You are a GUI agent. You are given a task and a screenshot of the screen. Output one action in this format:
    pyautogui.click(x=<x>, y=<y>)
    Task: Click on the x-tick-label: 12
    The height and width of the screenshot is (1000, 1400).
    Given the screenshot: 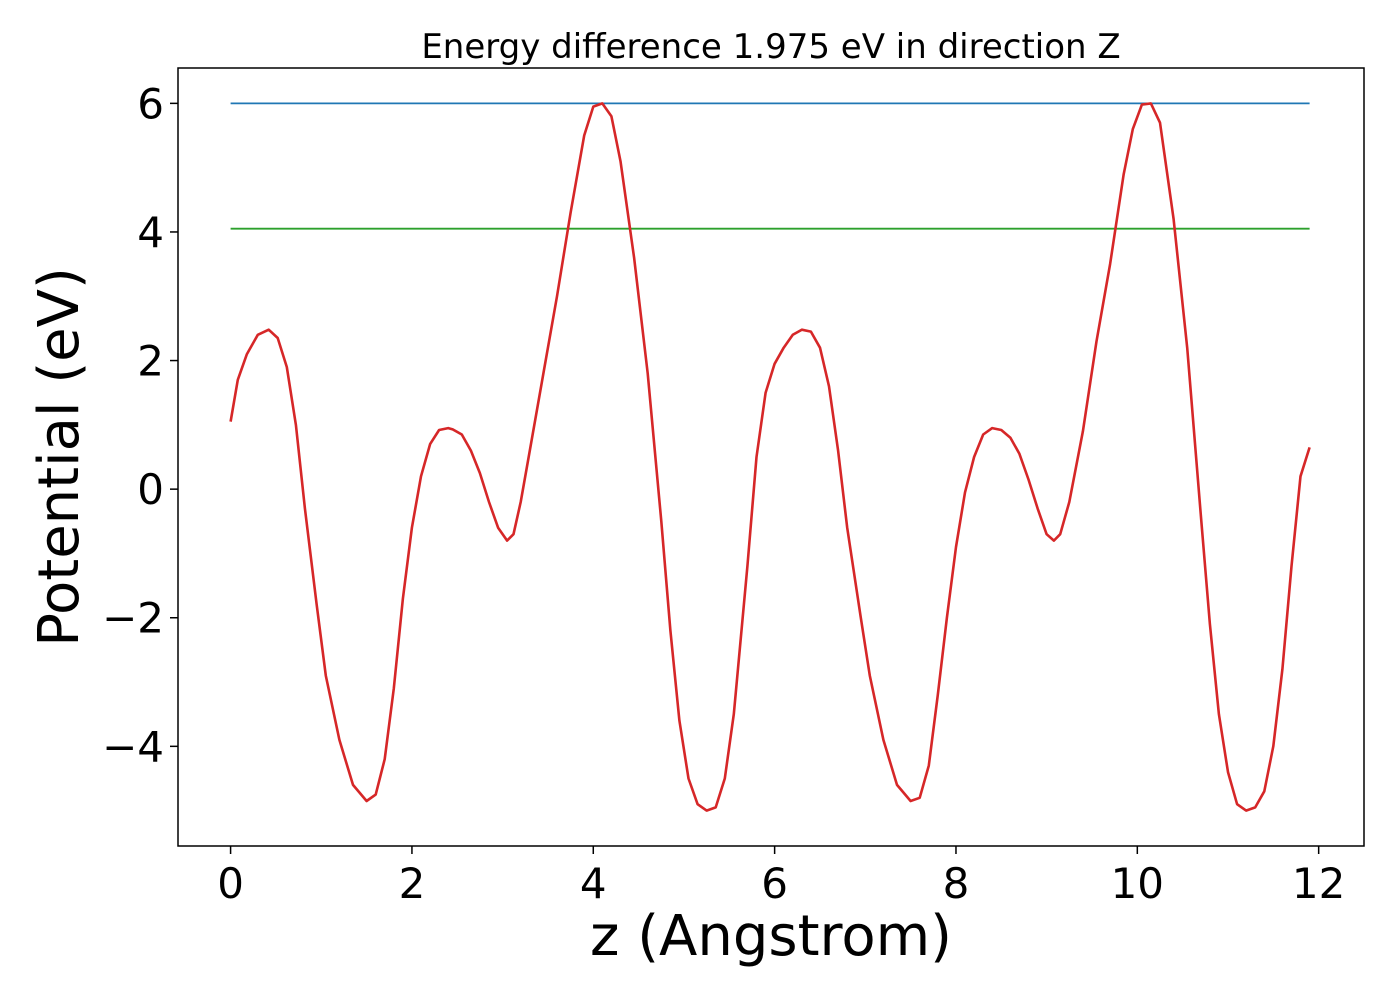 What is the action you would take?
    pyautogui.click(x=1318, y=883)
    